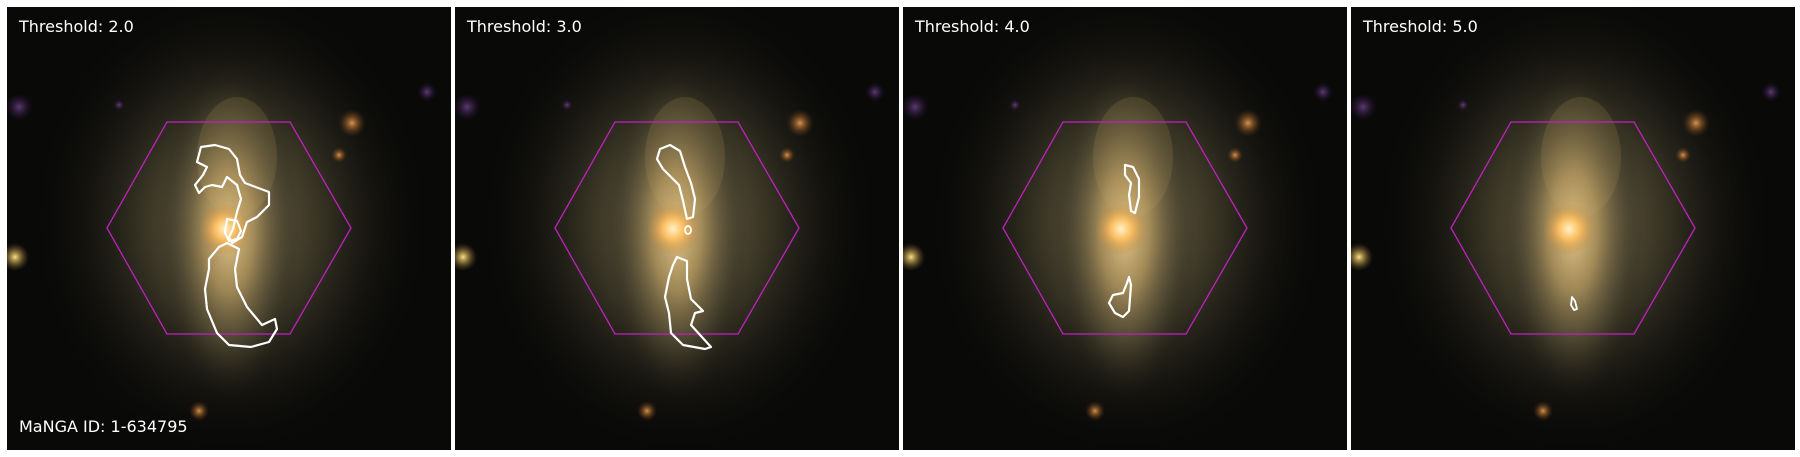 The height and width of the screenshot is (457, 1800). Describe the element at coordinates (76, 26) in the screenshot. I see `threshold-label: Threshold: 2.0` at that location.